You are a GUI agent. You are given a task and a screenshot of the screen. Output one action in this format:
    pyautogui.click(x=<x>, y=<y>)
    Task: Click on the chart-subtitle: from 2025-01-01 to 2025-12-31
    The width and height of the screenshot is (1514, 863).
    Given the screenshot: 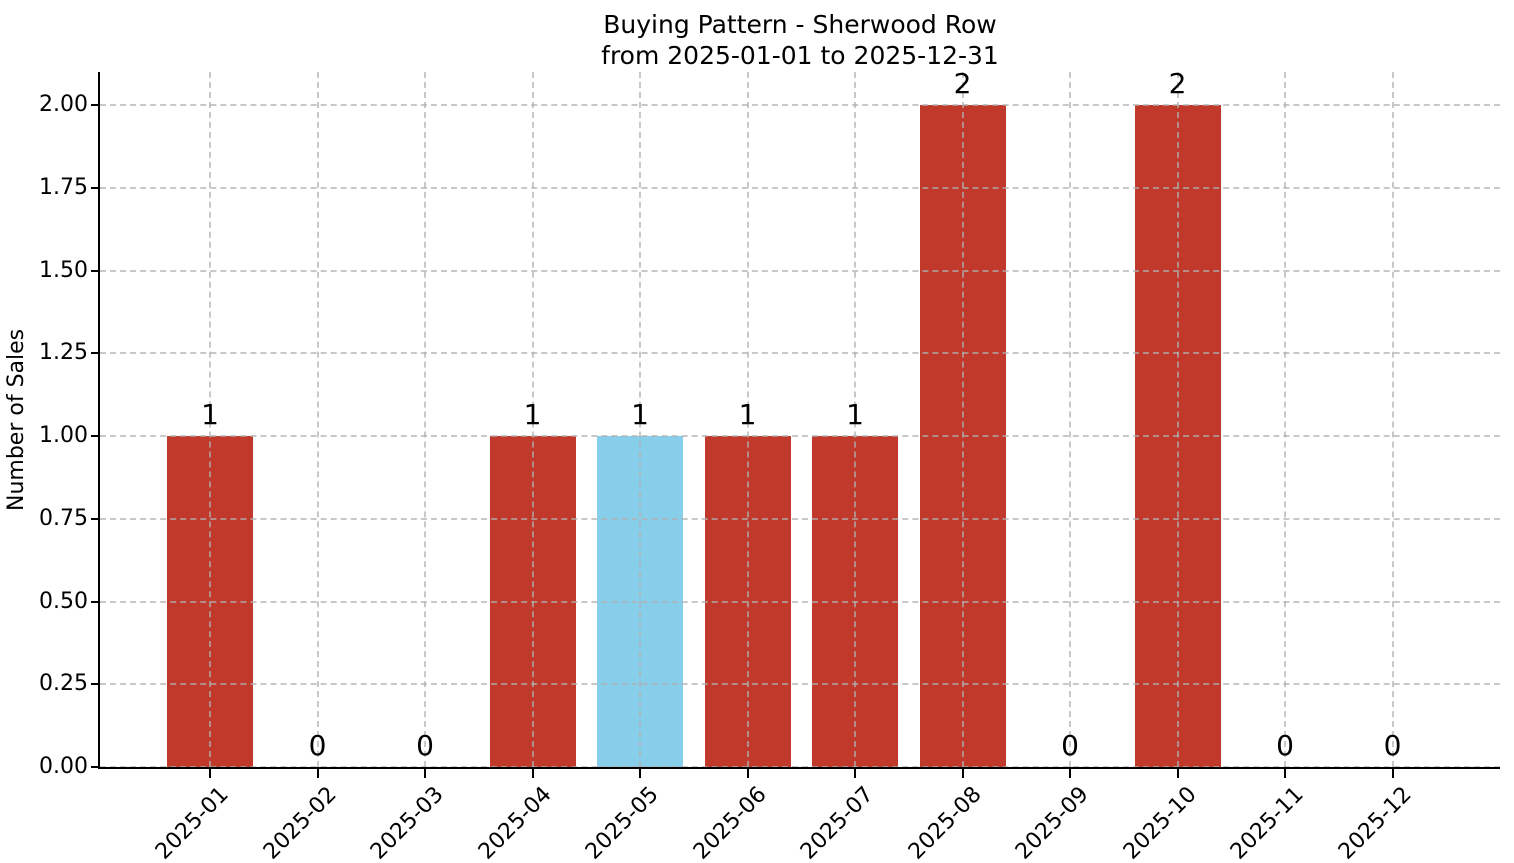 What is the action you would take?
    pyautogui.click(x=800, y=55)
    